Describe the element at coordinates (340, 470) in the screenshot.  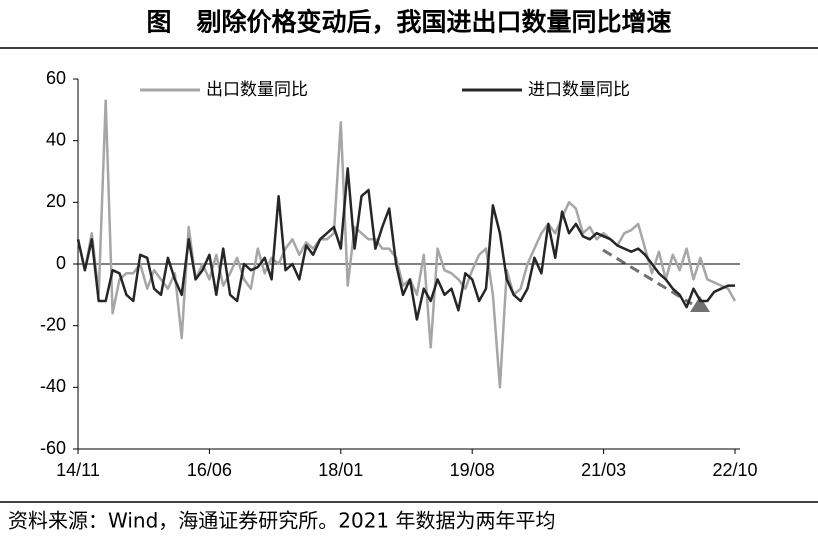
I see `x-tick-label: 18/01` at that location.